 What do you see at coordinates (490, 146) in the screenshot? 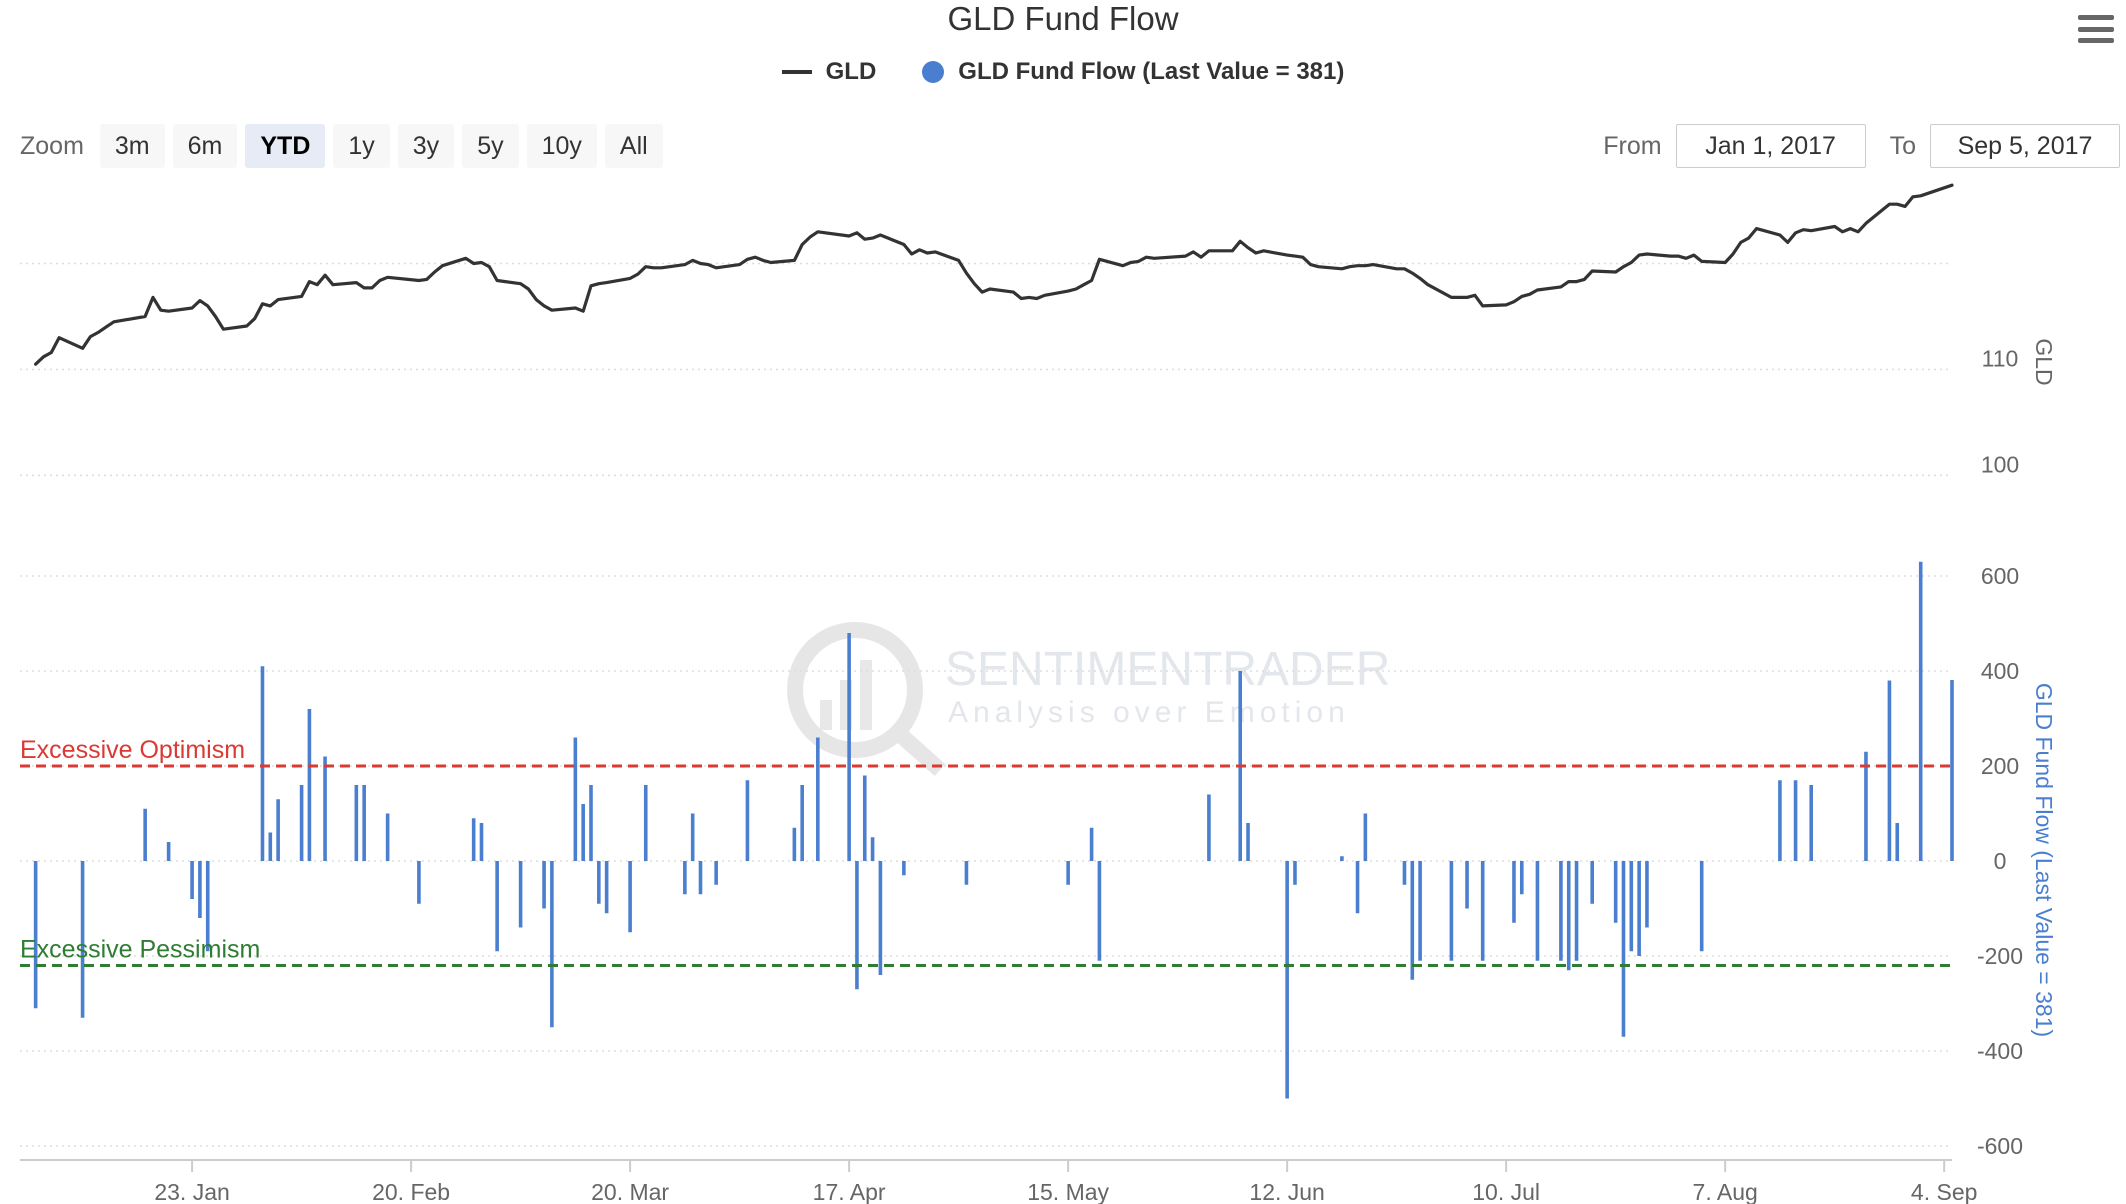
I see `zoom-button-5y: 5y` at bounding box center [490, 146].